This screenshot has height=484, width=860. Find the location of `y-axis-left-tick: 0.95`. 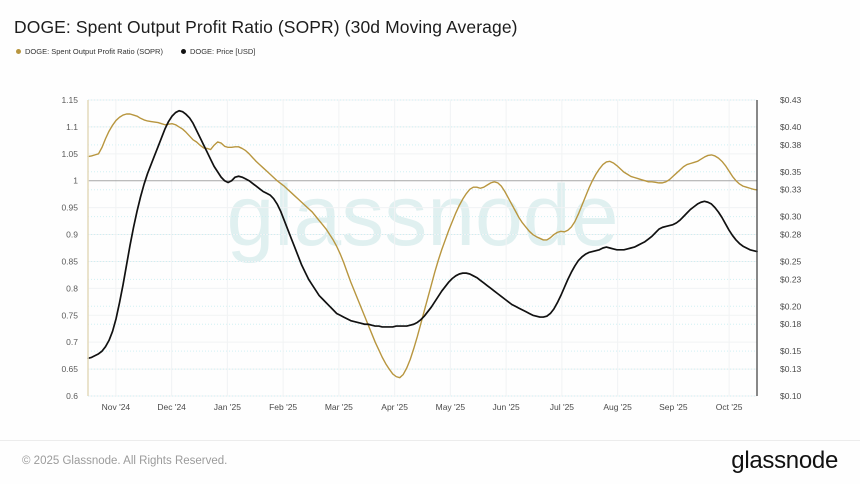

y-axis-left-tick: 0.95 is located at coordinates (69, 208).